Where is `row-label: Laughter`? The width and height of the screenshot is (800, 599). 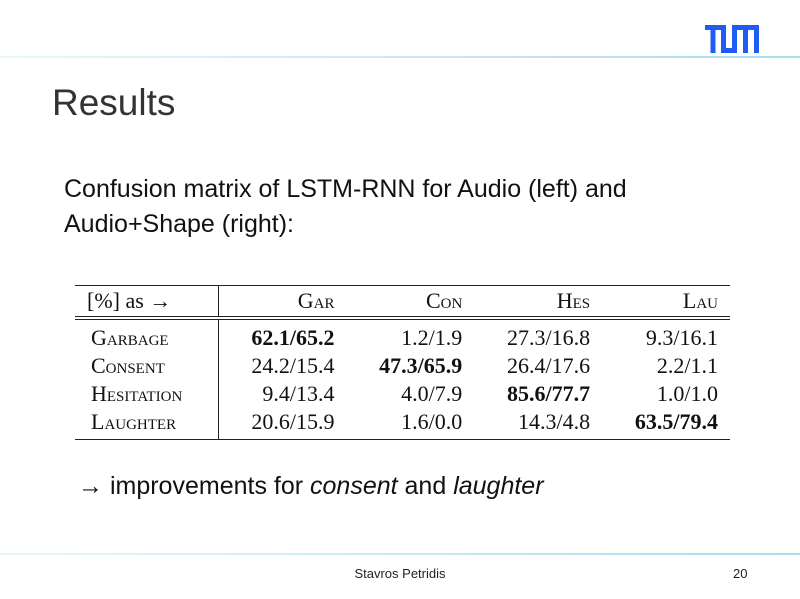 row-label: Laughter is located at coordinates (147, 424).